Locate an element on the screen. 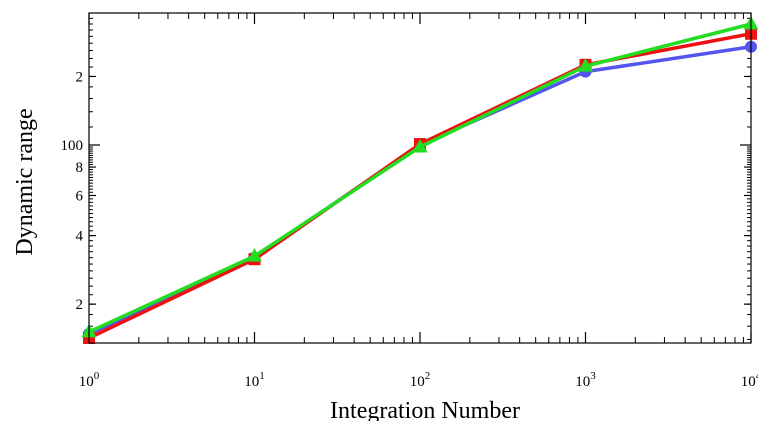 Image resolution: width=758 pixels, height=421 pixels. x-tick-label: 10² is located at coordinates (420, 380).